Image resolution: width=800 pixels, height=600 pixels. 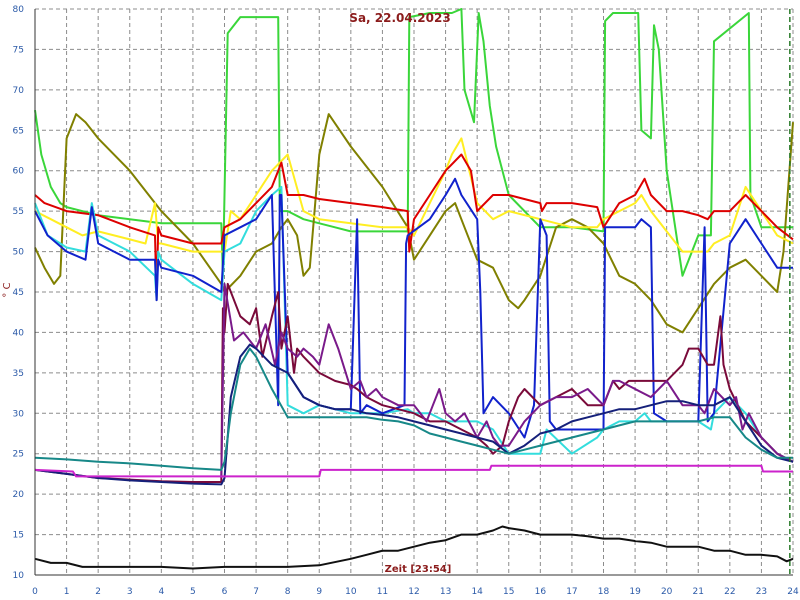 What do you see at coordinates (19, 91) in the screenshot?
I see `y-tick-label: 70` at bounding box center [19, 91].